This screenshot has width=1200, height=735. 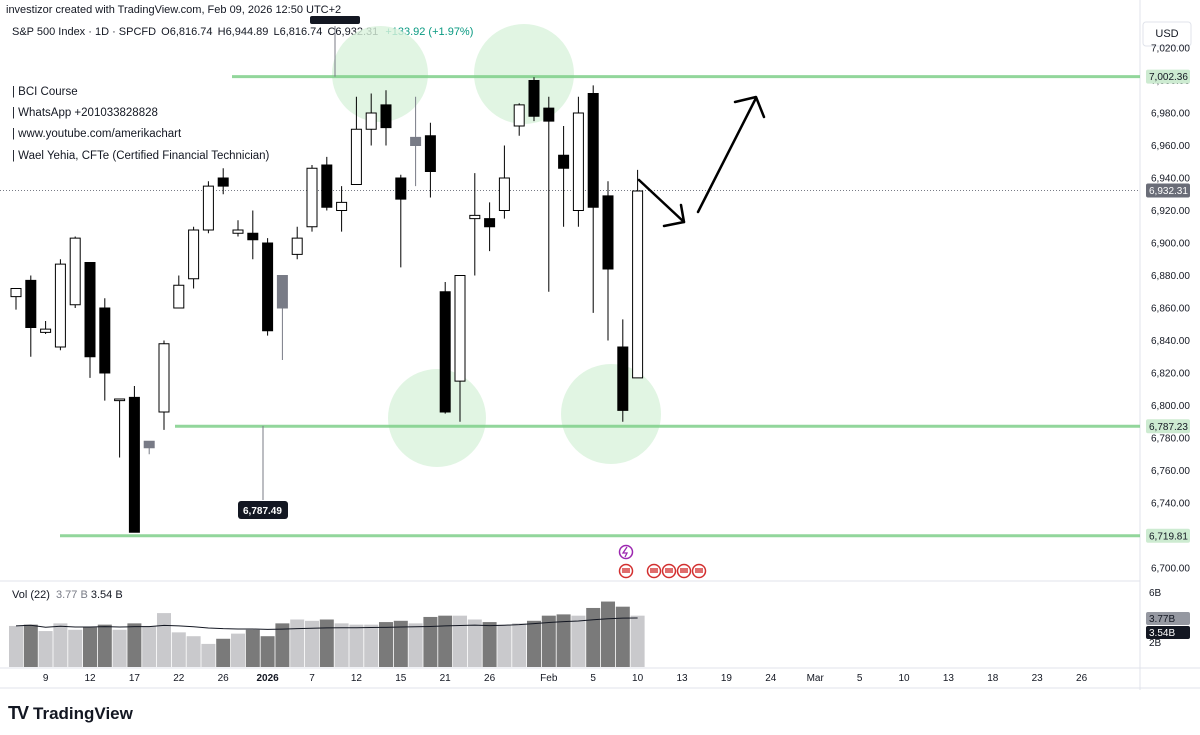 I want to click on x-tick-label: 23, so click(x=1038, y=678).